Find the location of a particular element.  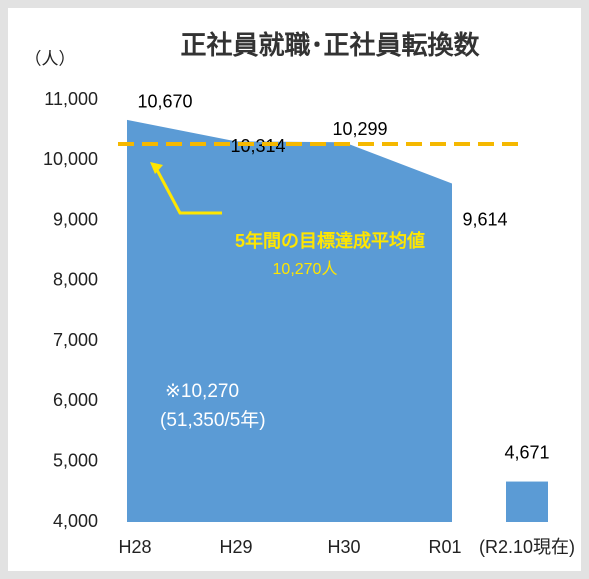

y-tick-label: 6,000 is located at coordinates (75, 400).